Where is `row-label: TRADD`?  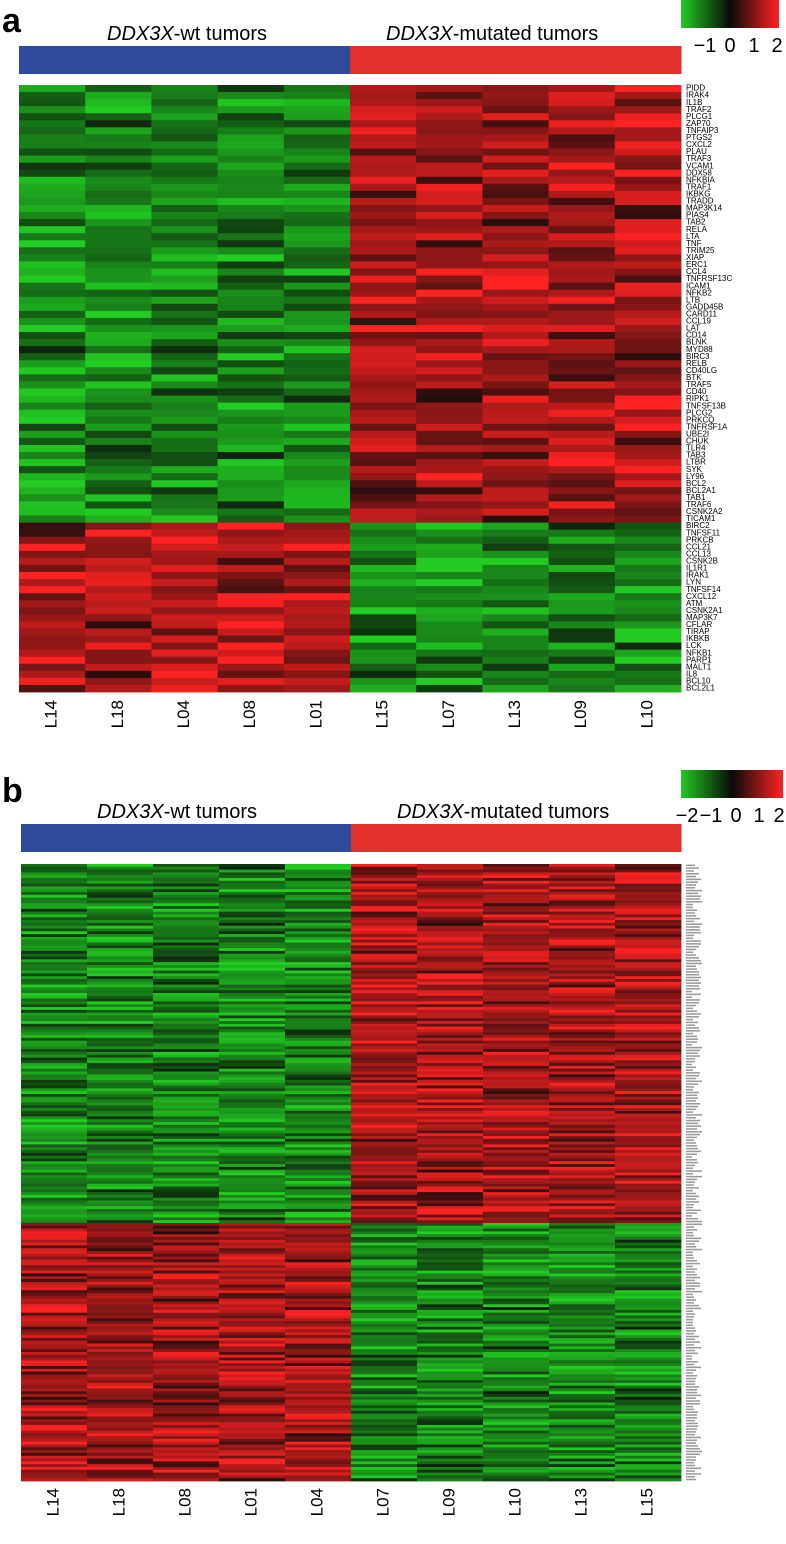
row-label: TRADD is located at coordinates (700, 201).